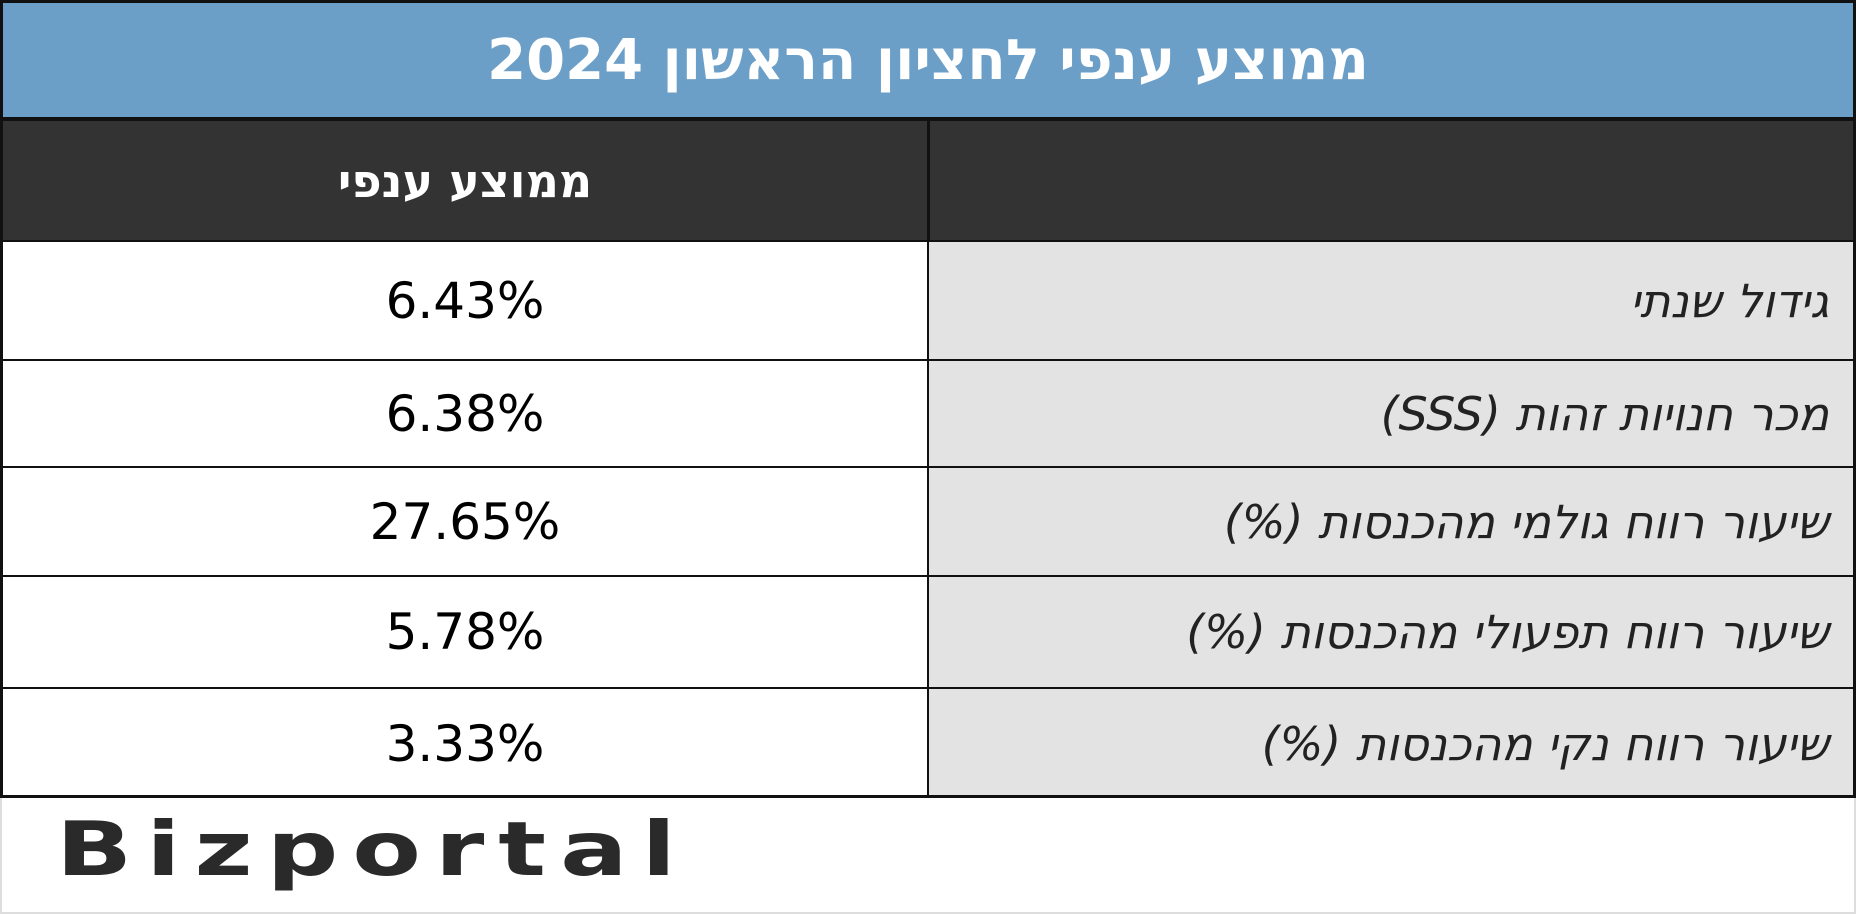 The image size is (1856, 914). What do you see at coordinates (463, 180) in the screenshot?
I see `column-header: ממוצע ענפי` at bounding box center [463, 180].